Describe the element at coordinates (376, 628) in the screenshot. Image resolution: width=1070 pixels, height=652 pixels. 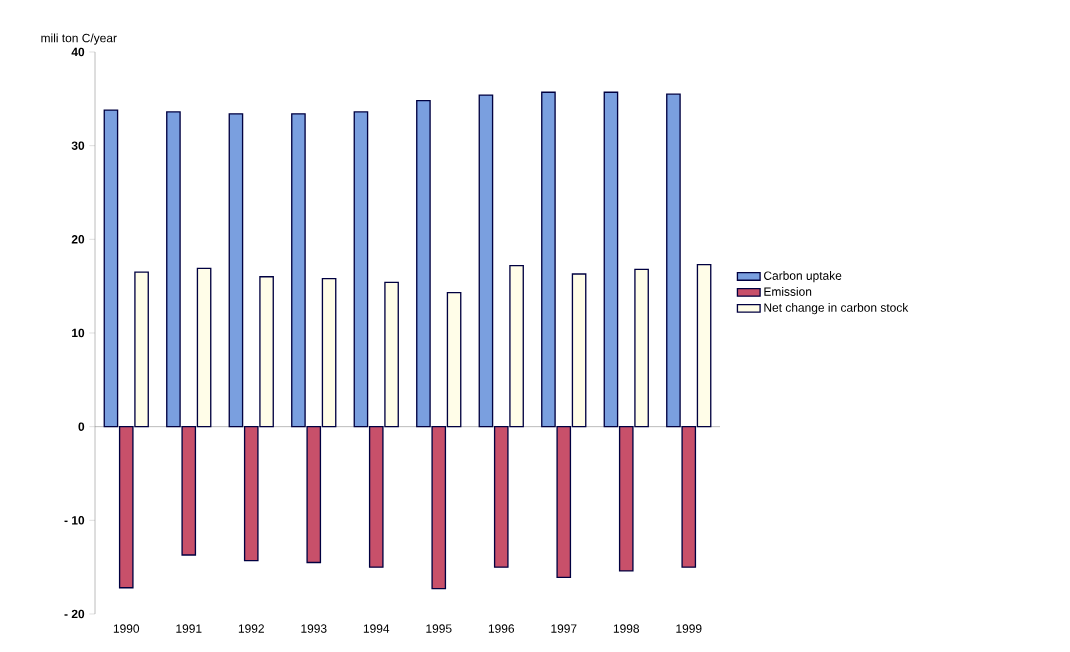
I see `x-tick-label: 1994` at that location.